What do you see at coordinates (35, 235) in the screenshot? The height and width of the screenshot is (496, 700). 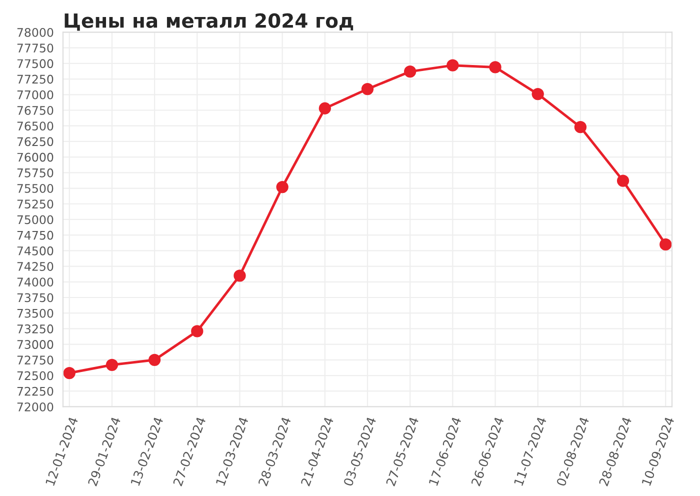 I see `y-tick-label: 74750` at bounding box center [35, 235].